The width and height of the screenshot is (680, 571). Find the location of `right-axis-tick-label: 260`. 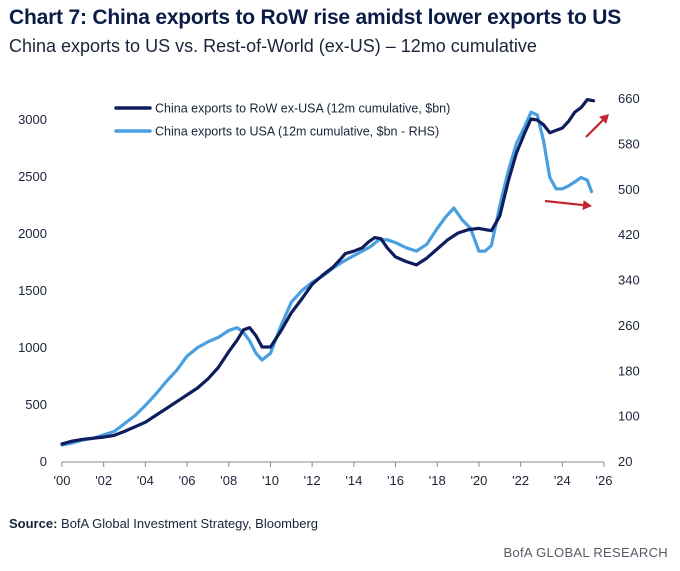

right-axis-tick-label: 260 is located at coordinates (629, 325).